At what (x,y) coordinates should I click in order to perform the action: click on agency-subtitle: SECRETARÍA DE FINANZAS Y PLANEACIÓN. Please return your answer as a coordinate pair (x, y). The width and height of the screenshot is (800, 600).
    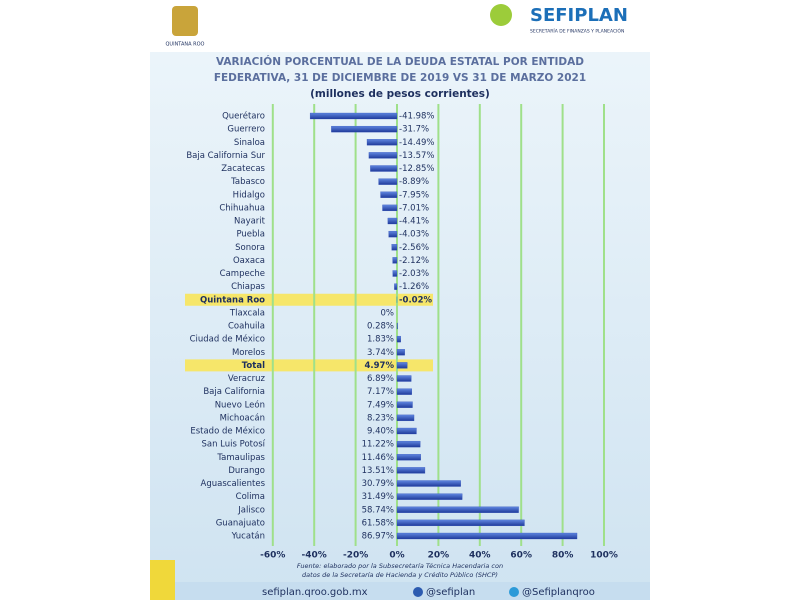
    Looking at the image, I should click on (577, 31).